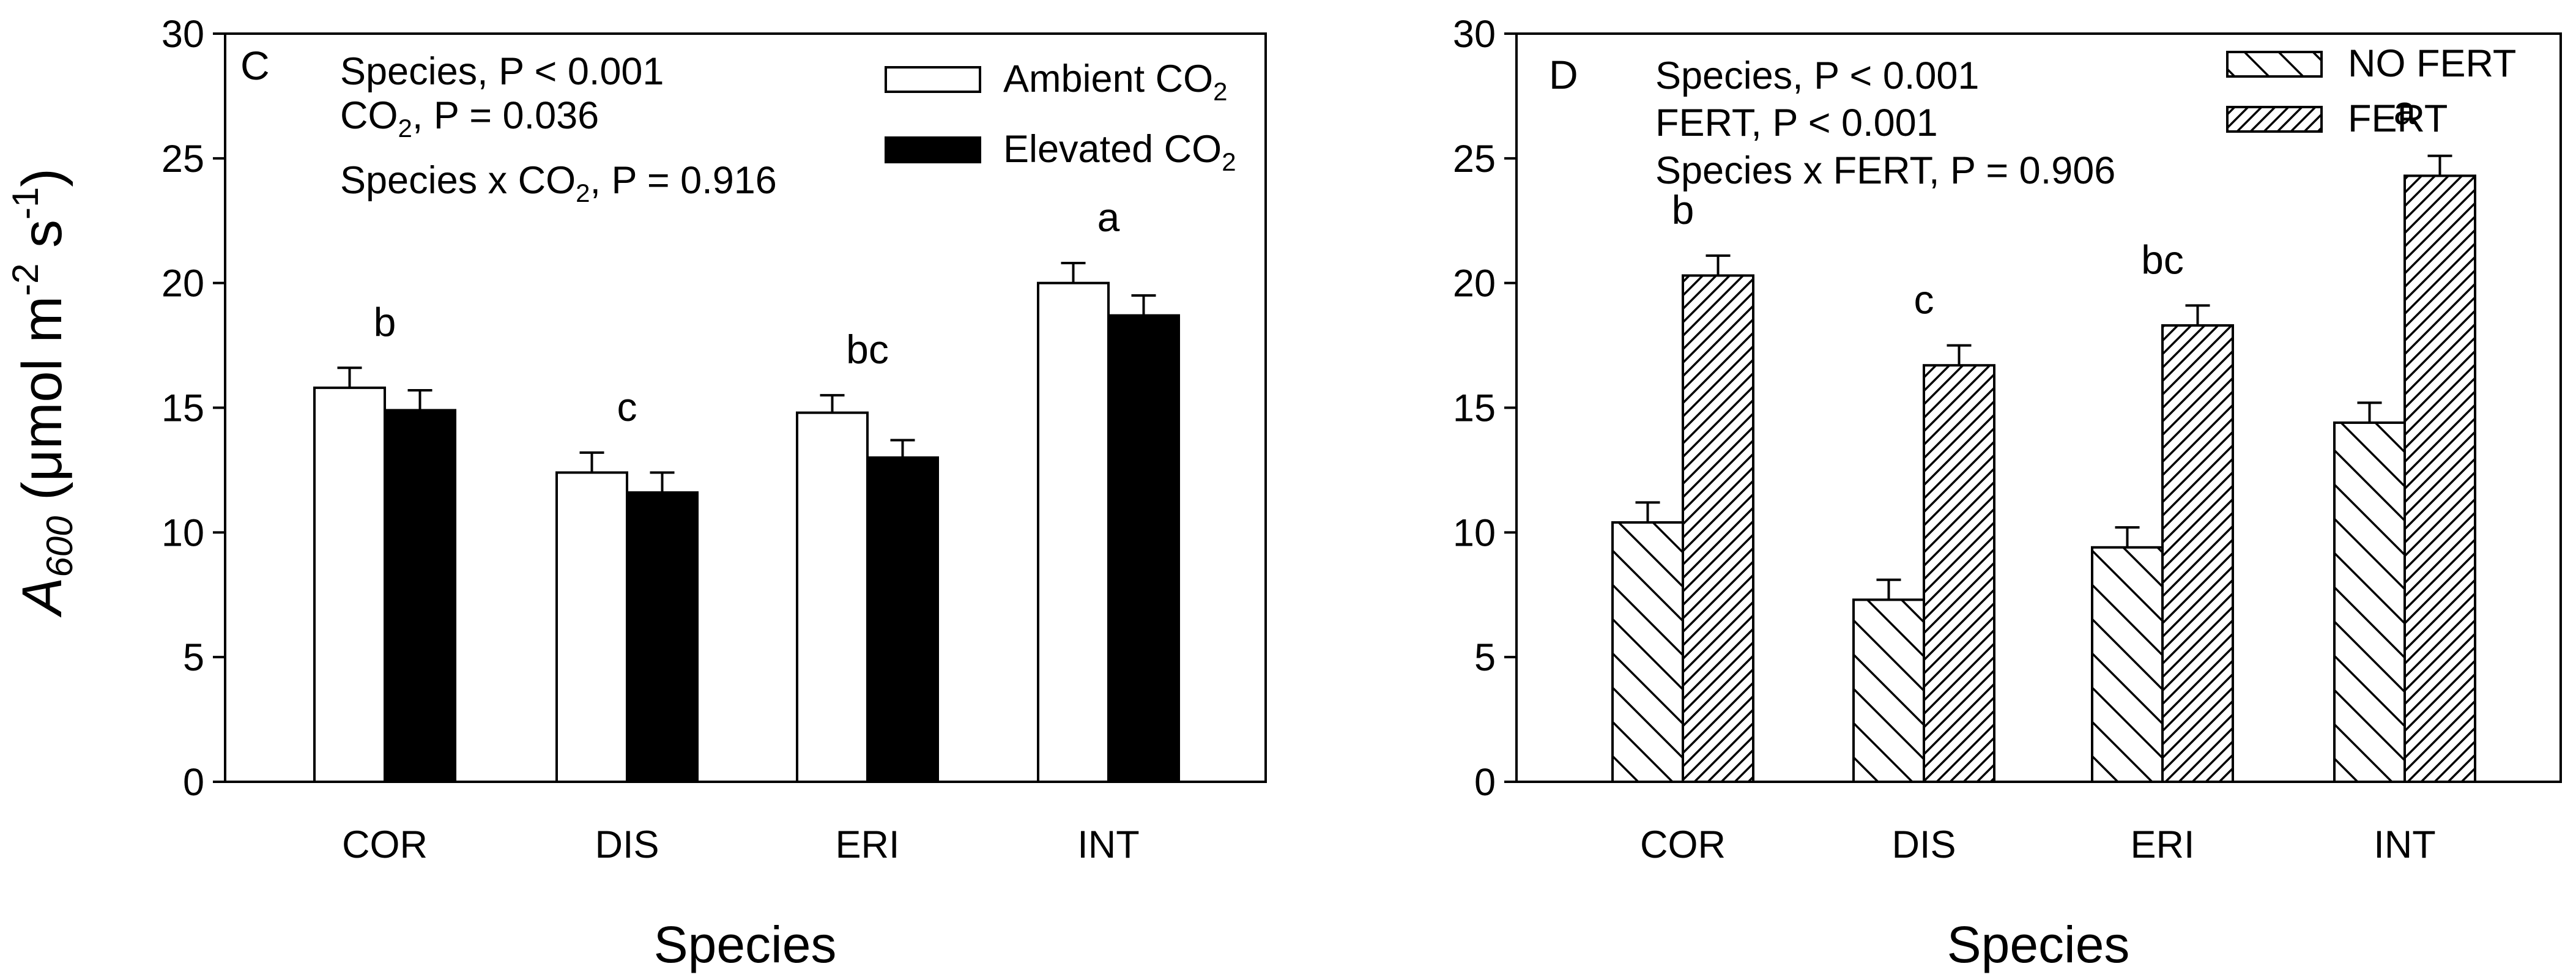  I want to click on legend-label-nofert: NO FERT, so click(2432, 64).